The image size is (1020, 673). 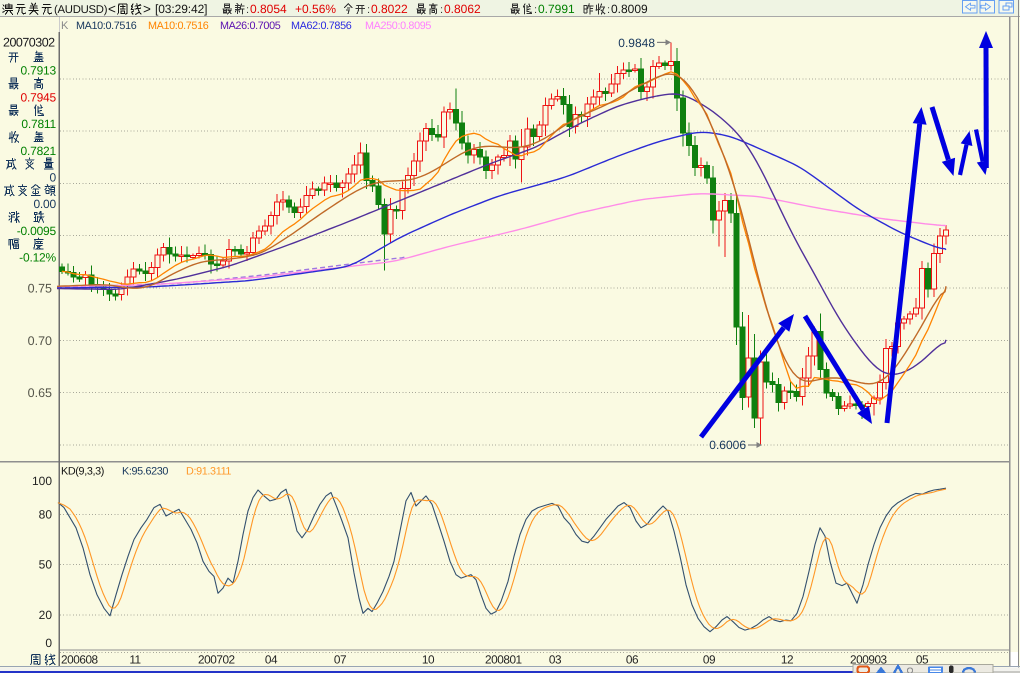 I want to click on svg-text: 100, so click(x=42, y=481).